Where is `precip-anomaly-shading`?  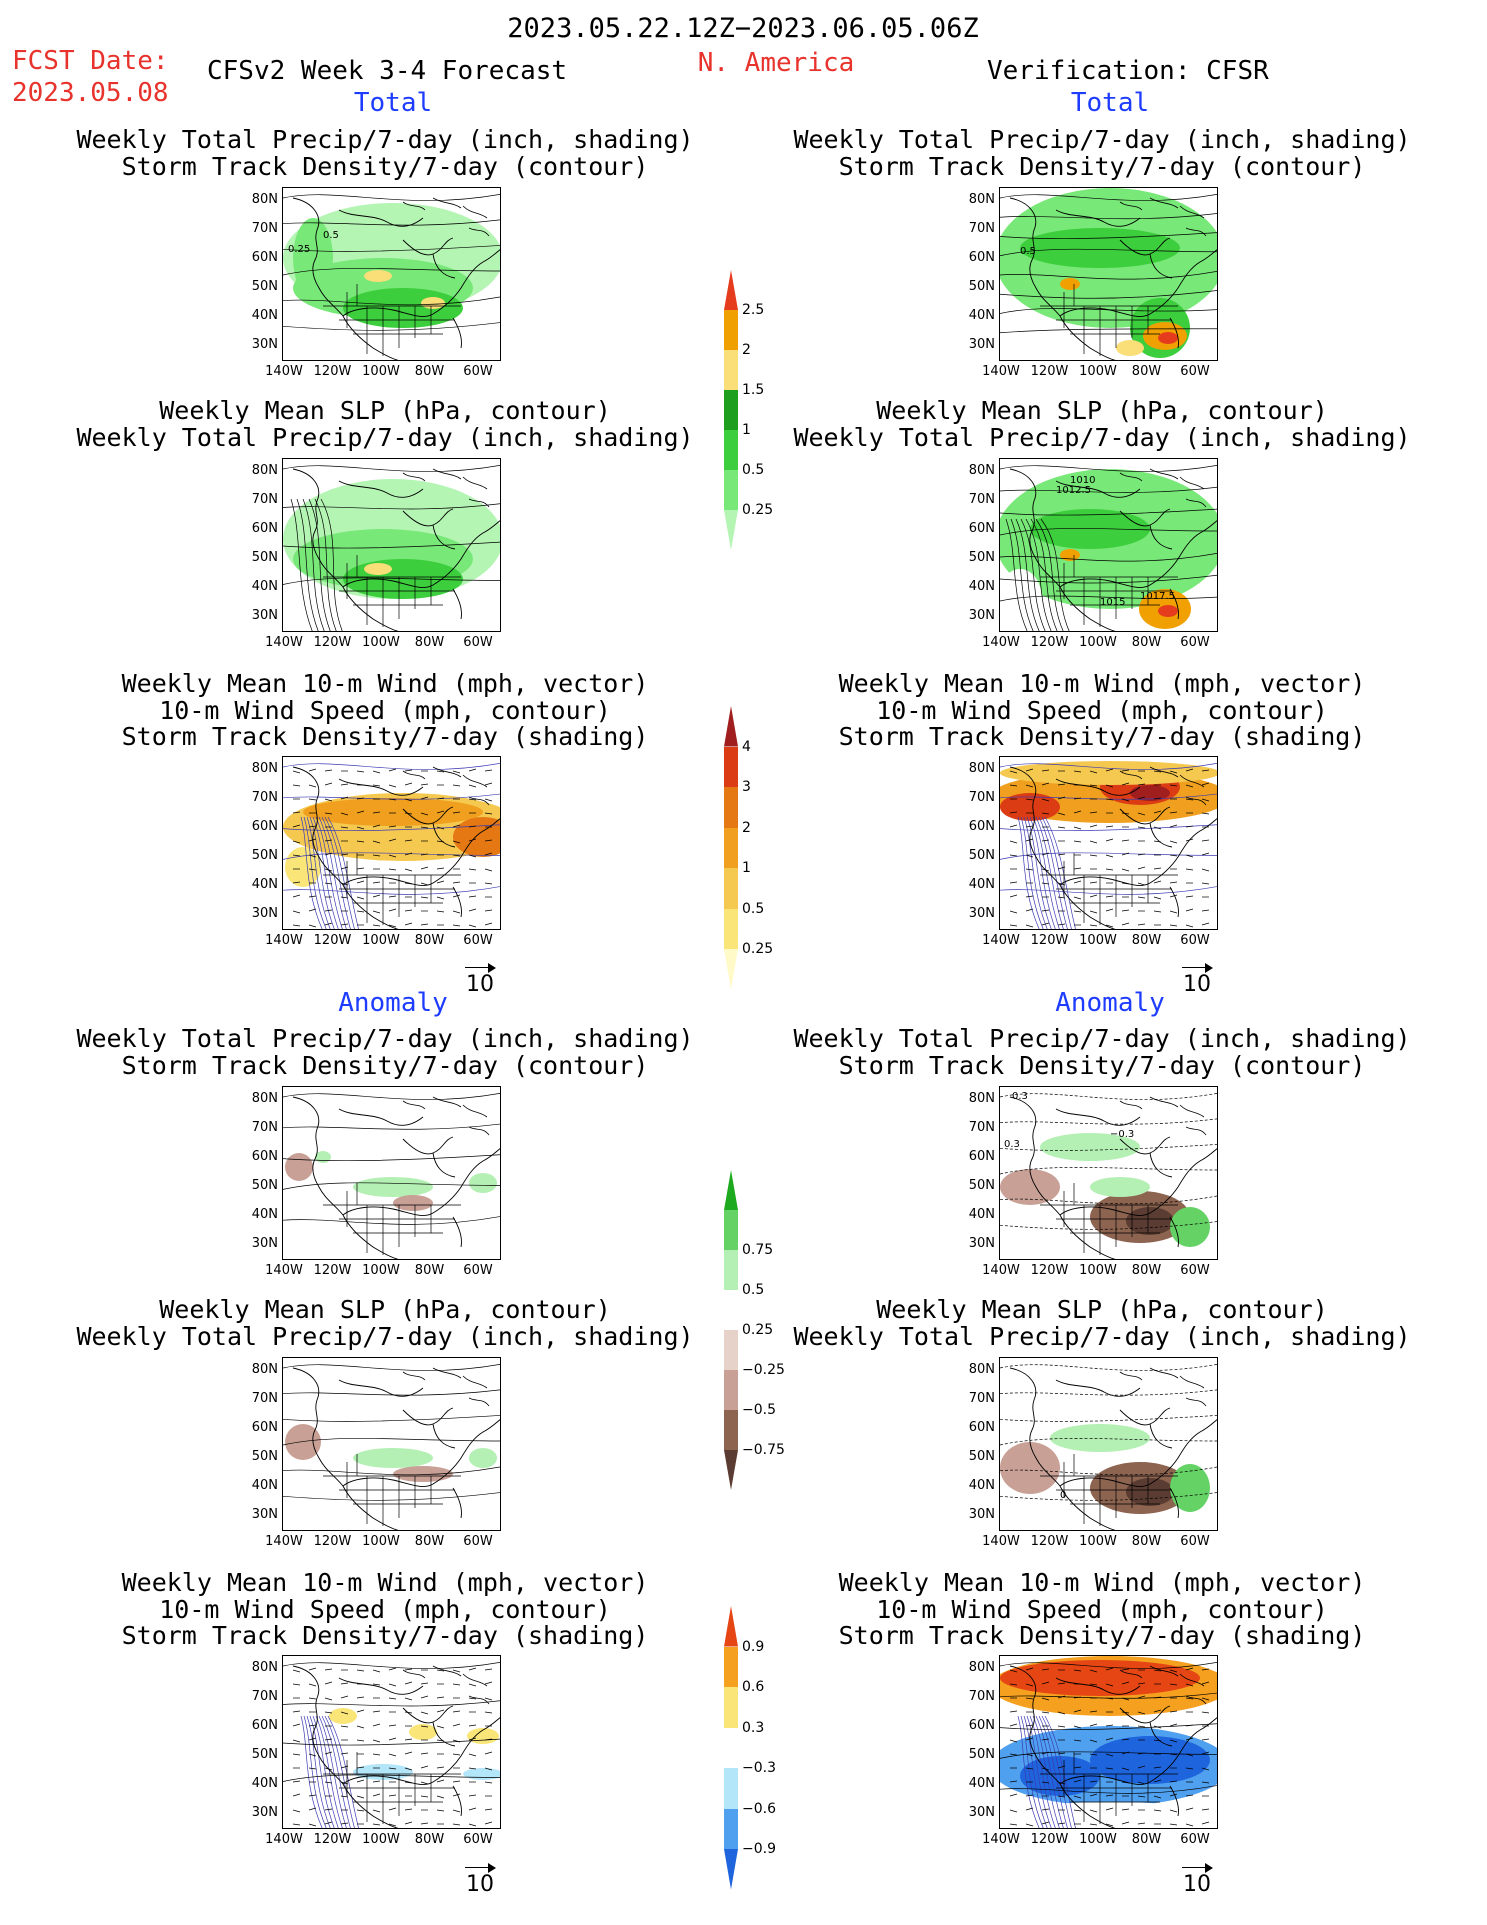
precip-anomaly-shading is located at coordinates (413, 1203).